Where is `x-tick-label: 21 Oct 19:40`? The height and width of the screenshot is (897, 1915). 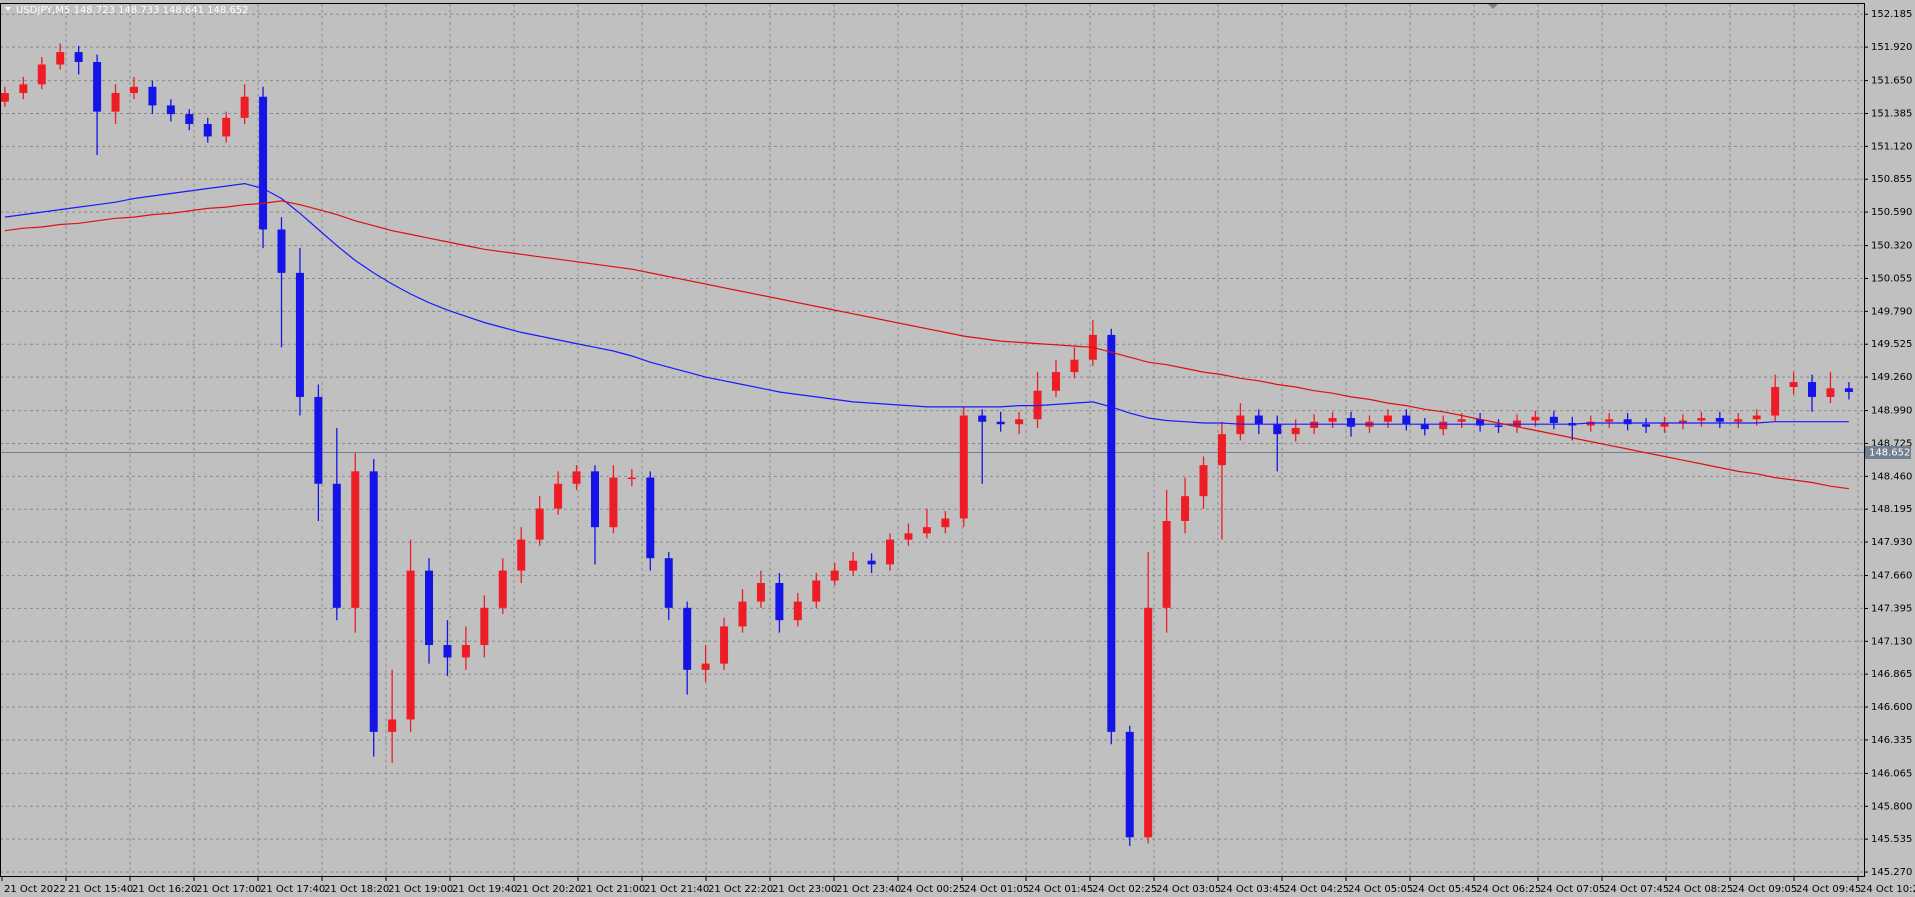
x-tick-label: 21 Oct 19:40 is located at coordinates (484, 889).